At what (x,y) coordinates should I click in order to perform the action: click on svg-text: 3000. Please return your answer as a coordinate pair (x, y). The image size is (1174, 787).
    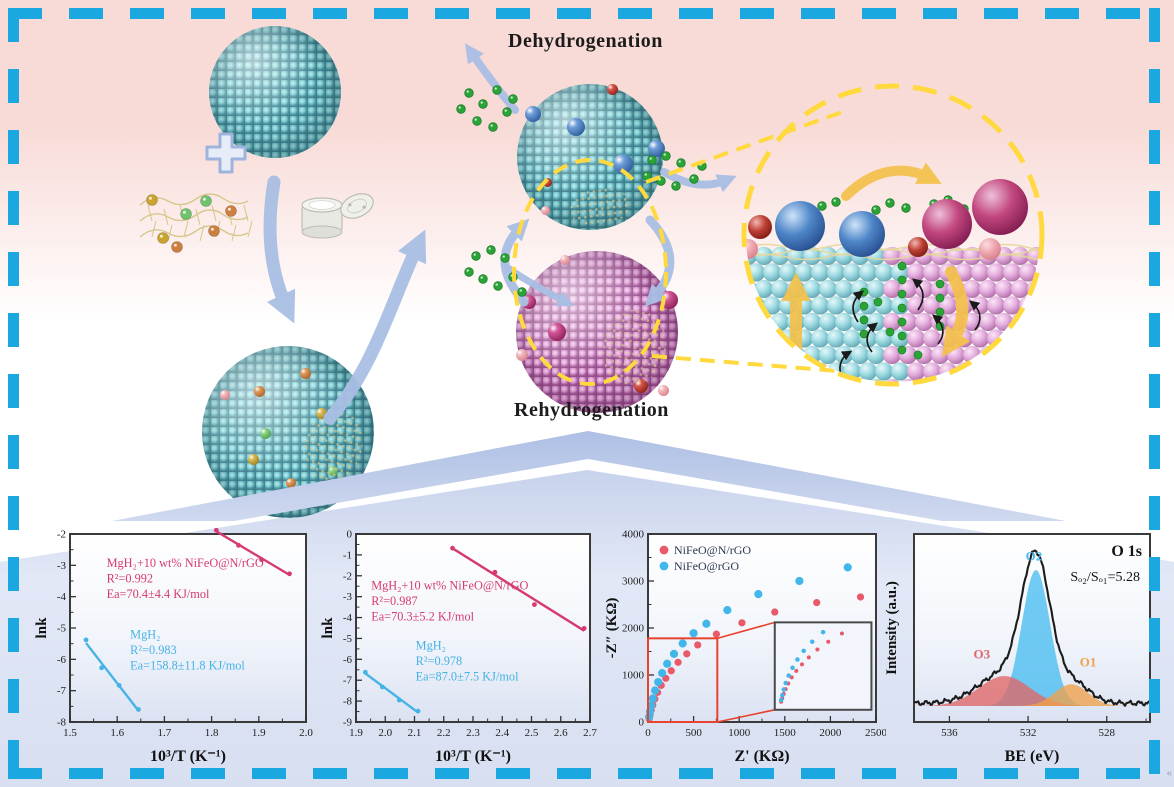
    Looking at the image, I should click on (633, 582).